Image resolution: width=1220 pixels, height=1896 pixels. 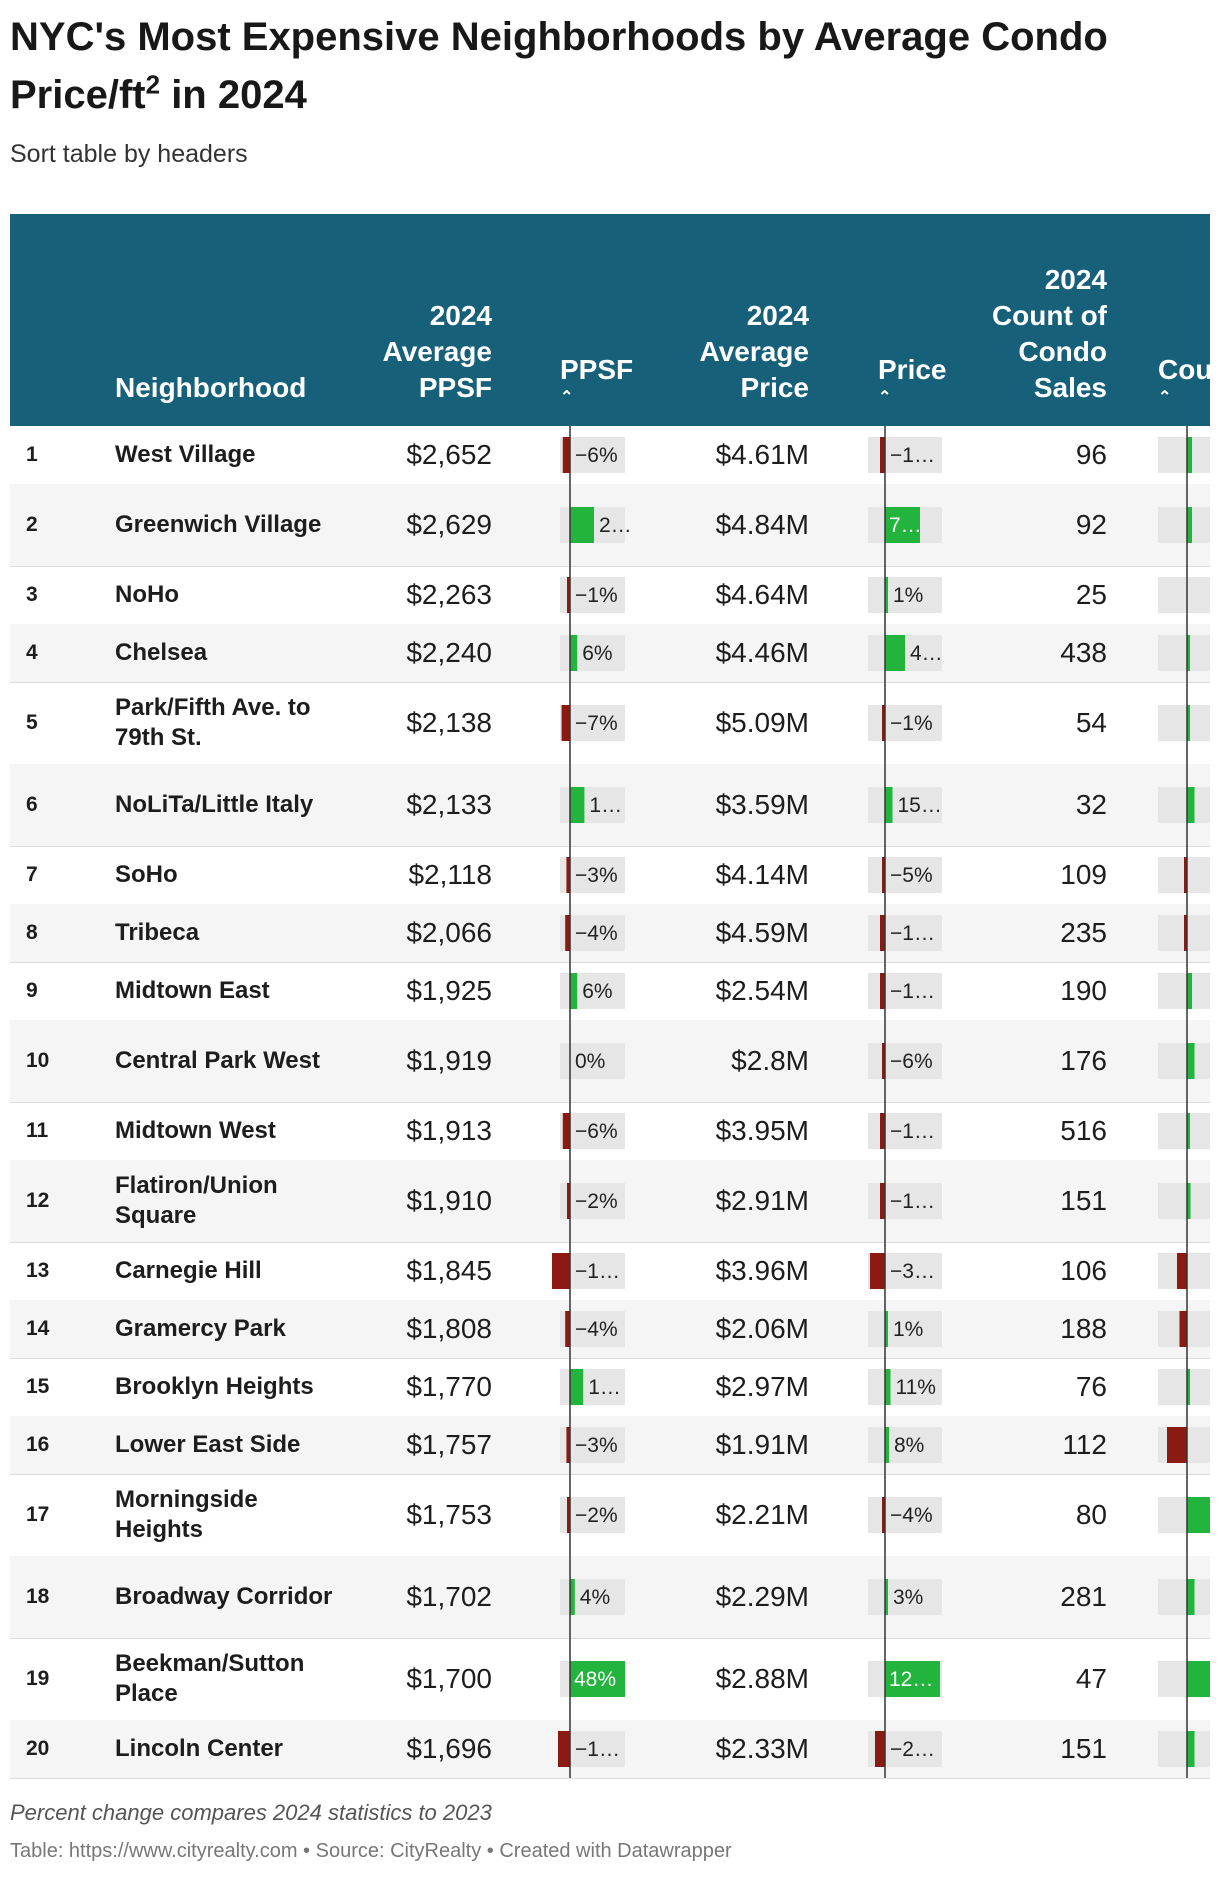 What do you see at coordinates (186, 1514) in the screenshot?
I see `neighborhood-cell: Morningside Heights` at bounding box center [186, 1514].